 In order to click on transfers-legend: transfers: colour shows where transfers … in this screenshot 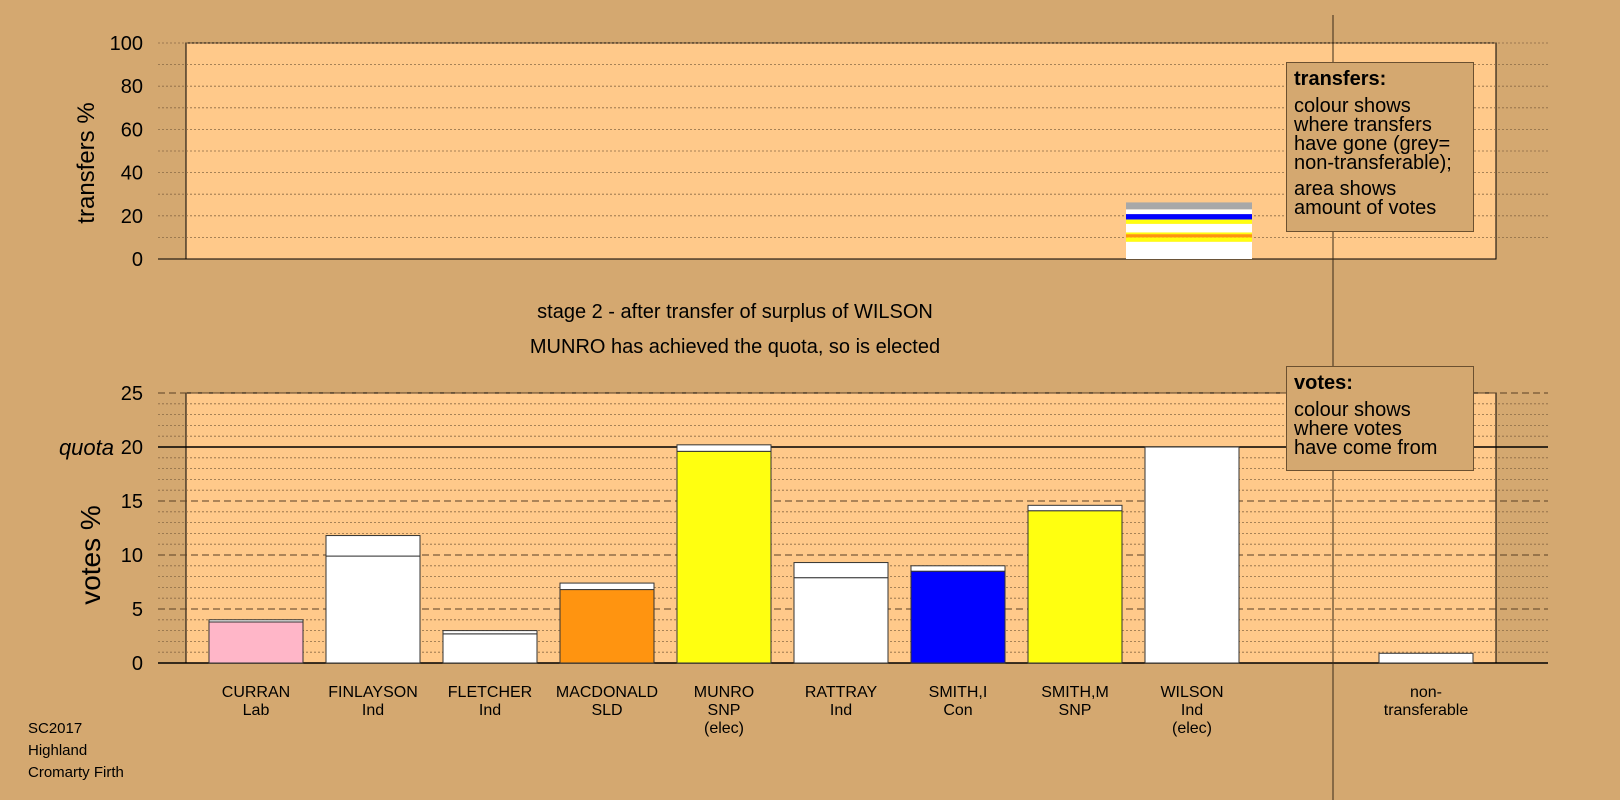, I will do `click(1380, 147)`.